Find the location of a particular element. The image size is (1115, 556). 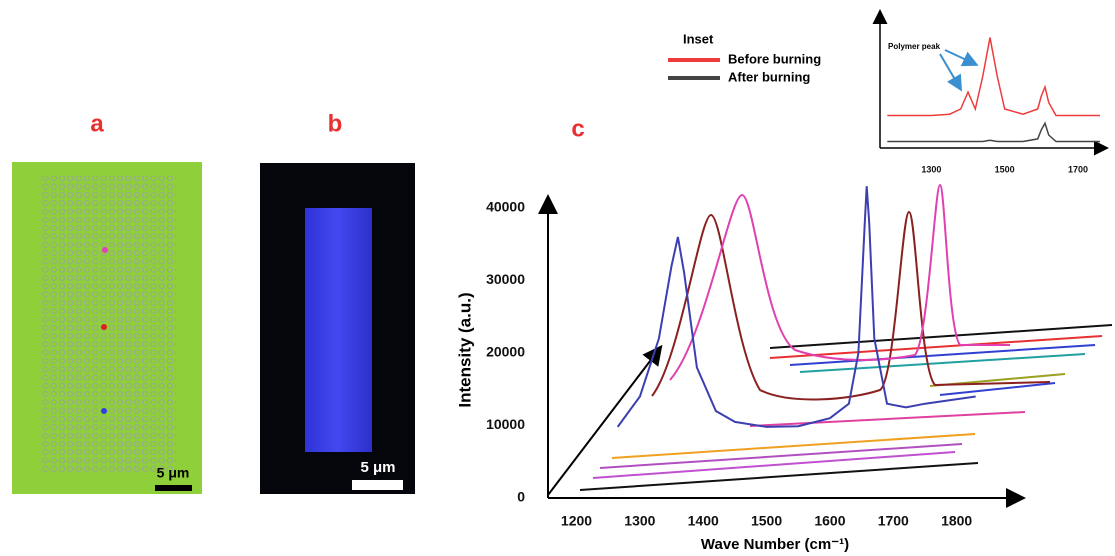

x-tick-label: 1400 is located at coordinates (703, 521).